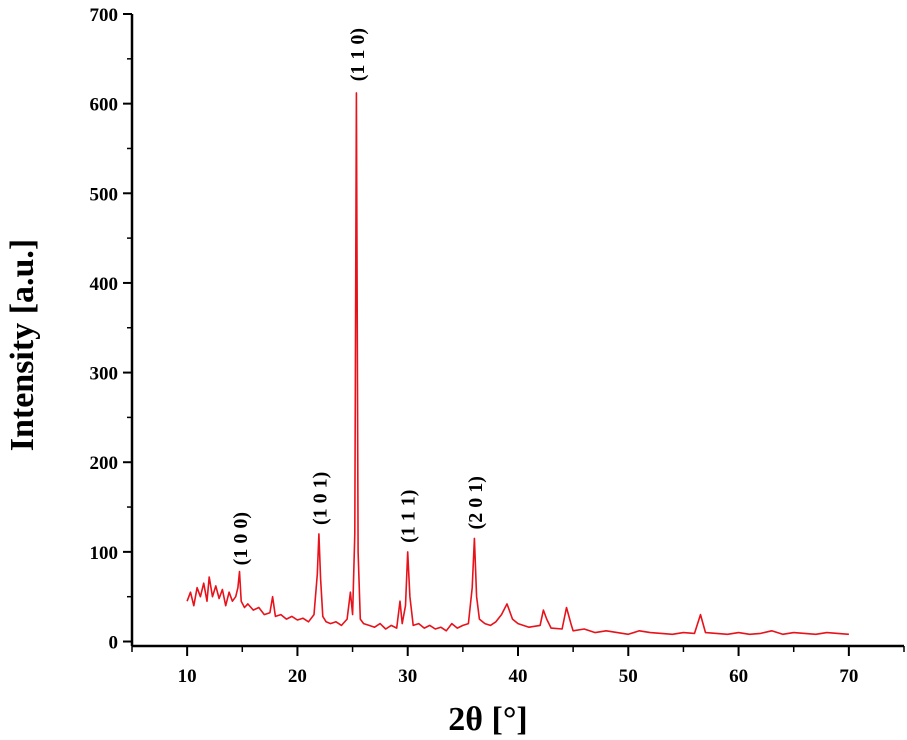  I want to click on x-tick-label: 40, so click(518, 676).